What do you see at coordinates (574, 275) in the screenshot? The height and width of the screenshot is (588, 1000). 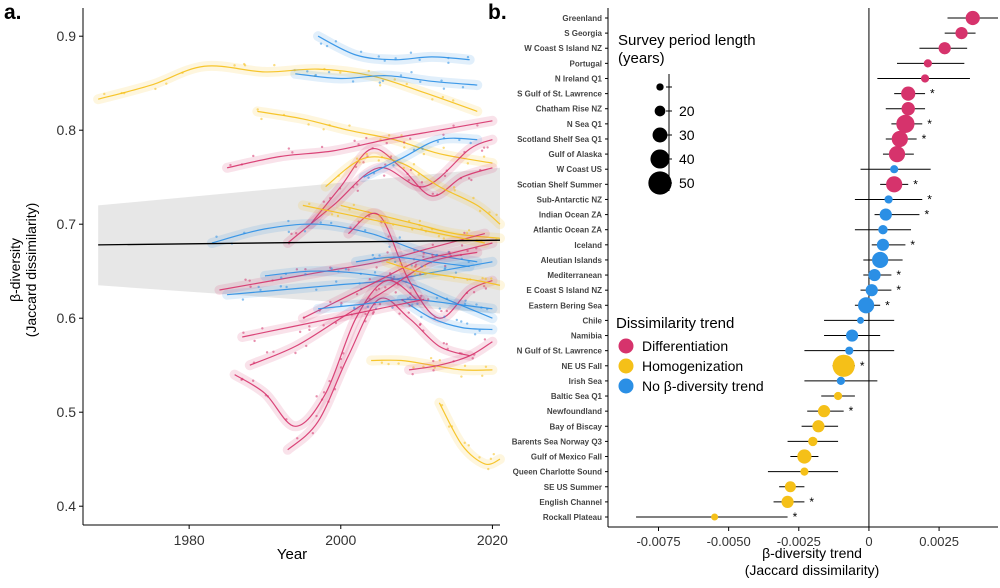 I see `region-label: Mediterranean` at bounding box center [574, 275].